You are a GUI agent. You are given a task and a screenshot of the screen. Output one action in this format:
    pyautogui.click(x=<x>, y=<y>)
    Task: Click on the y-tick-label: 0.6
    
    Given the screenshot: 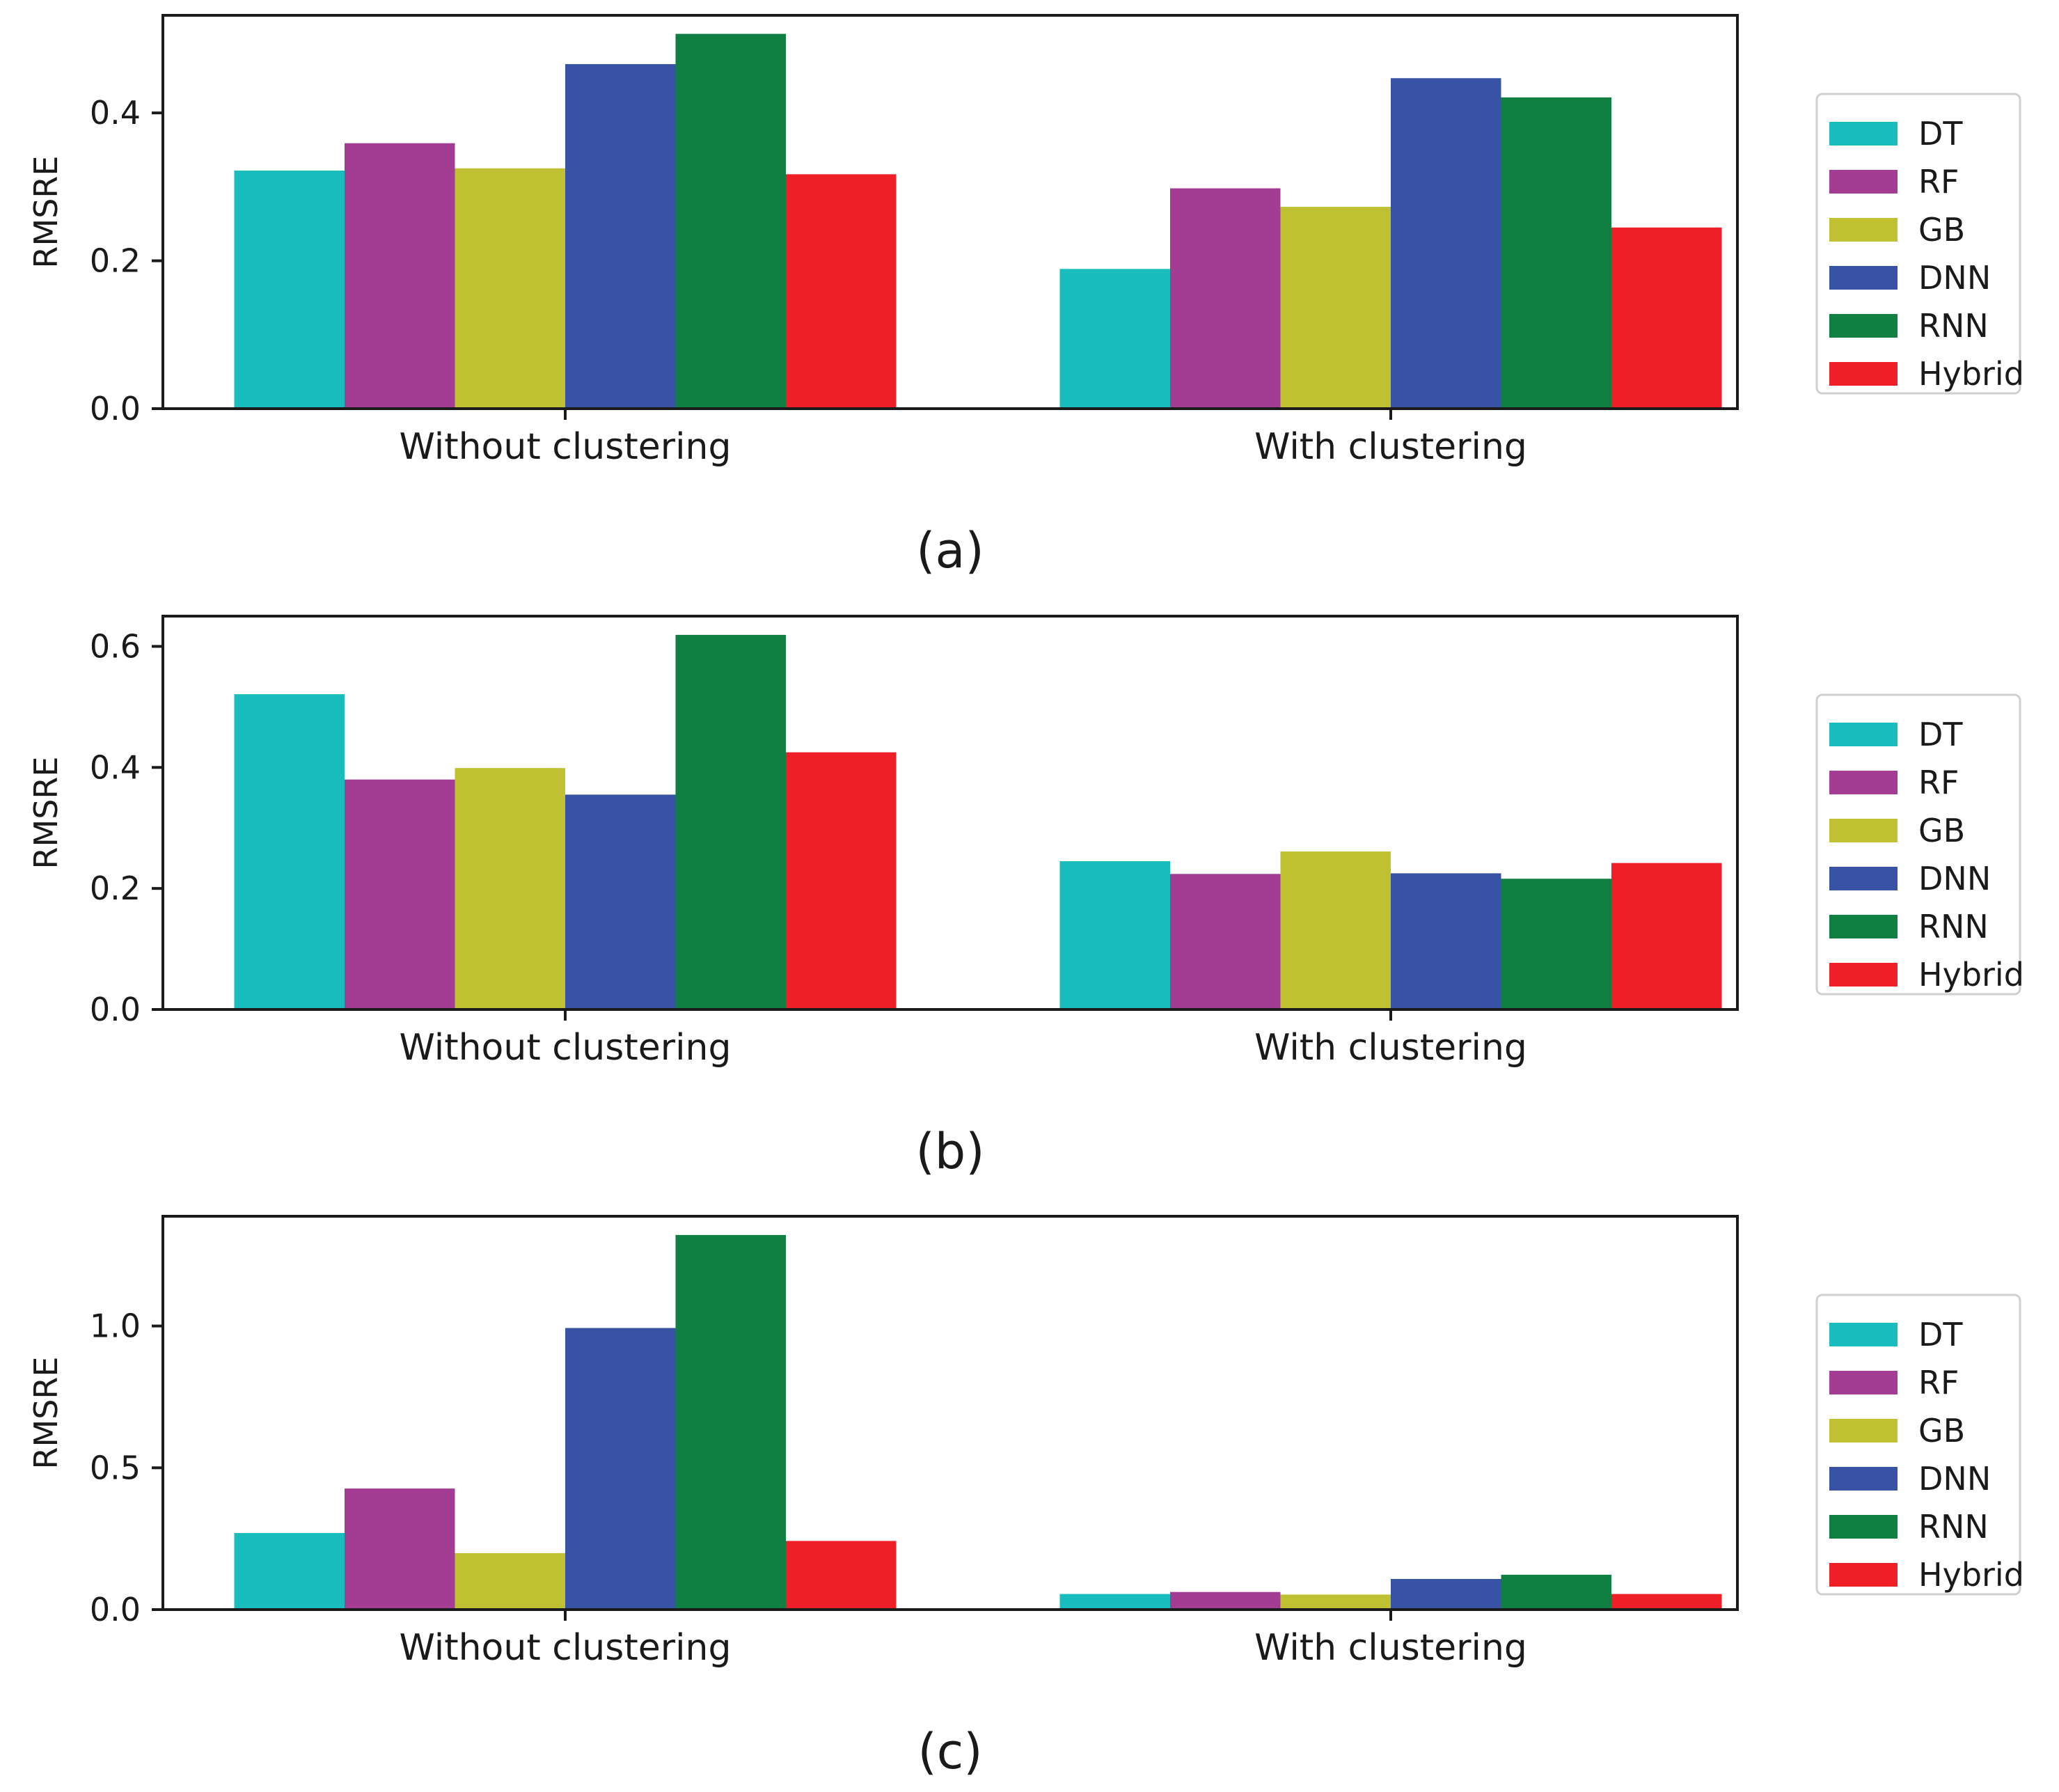 What is the action you would take?
    pyautogui.click(x=115, y=646)
    